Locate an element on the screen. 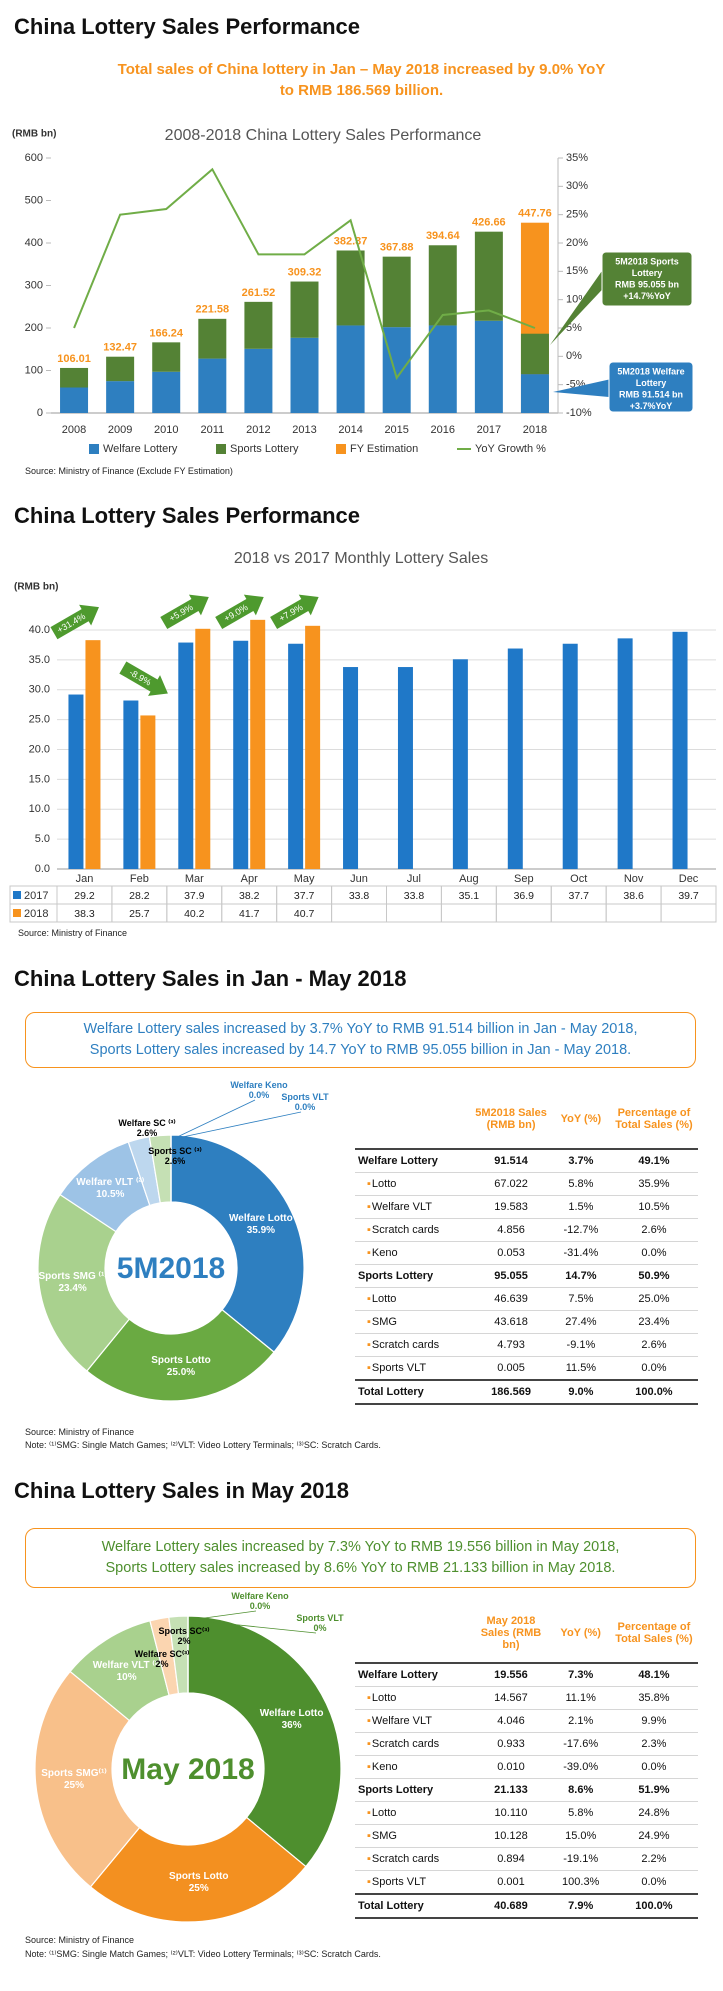 This screenshot has width=723, height=1991. source: Source: Ministry of Finance is located at coordinates (80, 1940).